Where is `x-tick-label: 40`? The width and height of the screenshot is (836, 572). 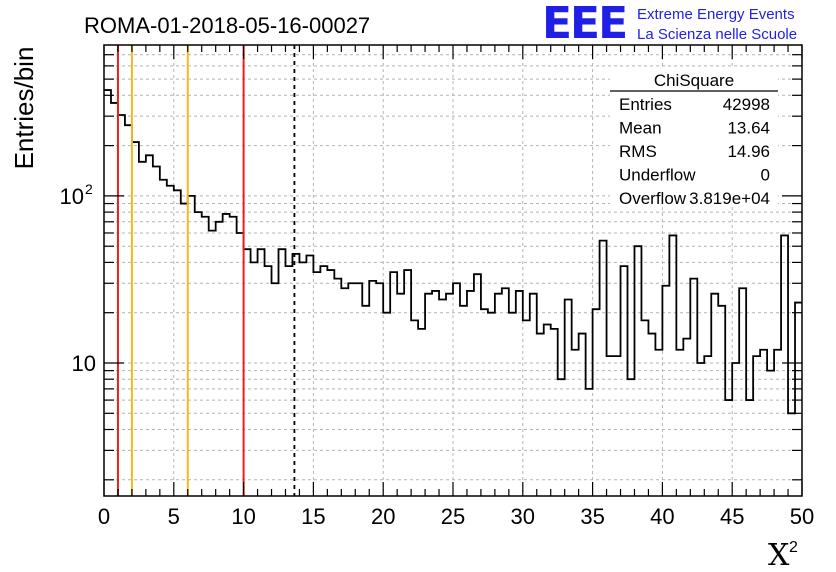
x-tick-label: 40 is located at coordinates (662, 516).